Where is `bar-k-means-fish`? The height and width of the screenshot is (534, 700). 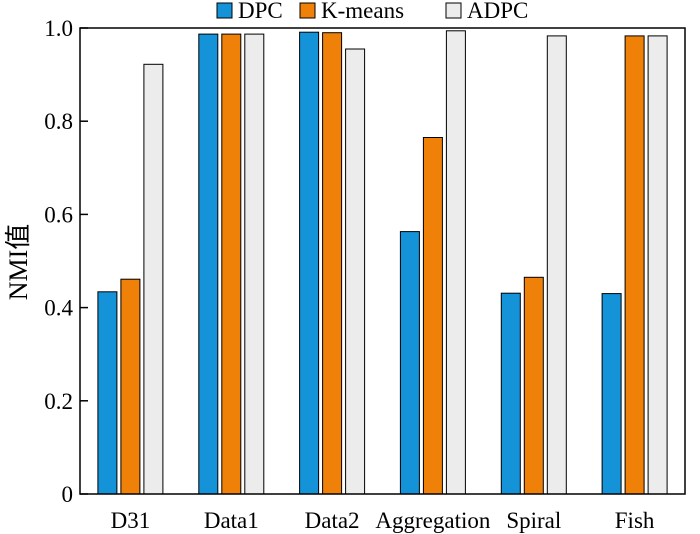 bar-k-means-fish is located at coordinates (634, 265).